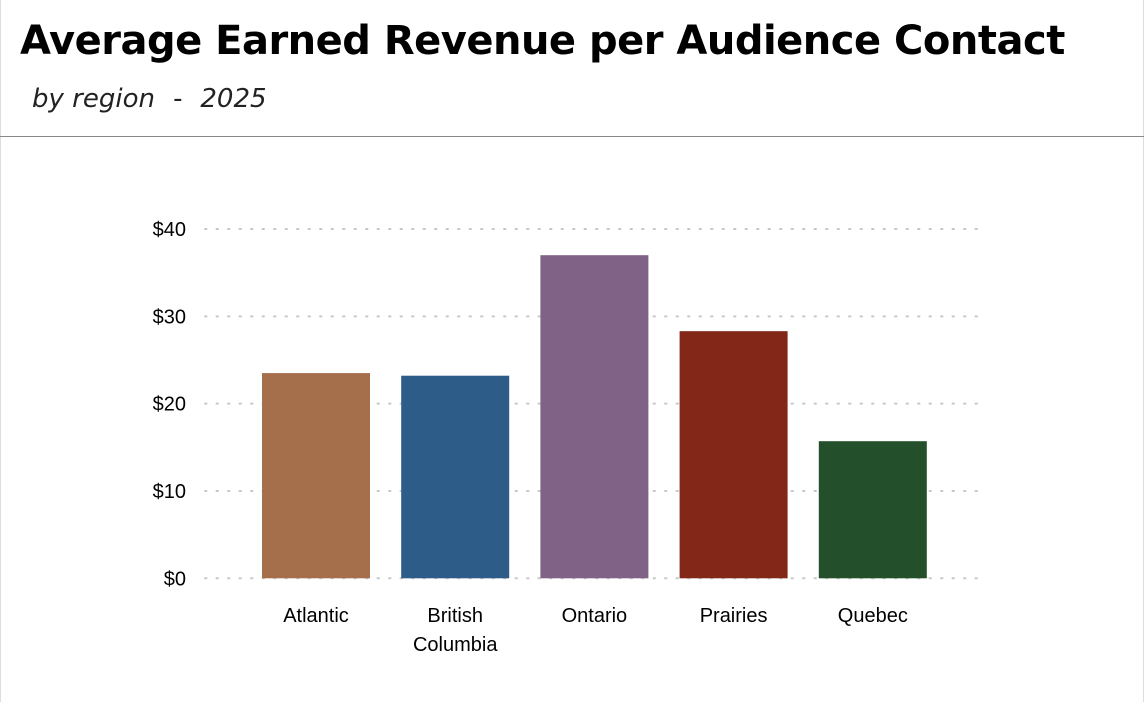  What do you see at coordinates (175, 579) in the screenshot?
I see `y-tick-label: $0` at bounding box center [175, 579].